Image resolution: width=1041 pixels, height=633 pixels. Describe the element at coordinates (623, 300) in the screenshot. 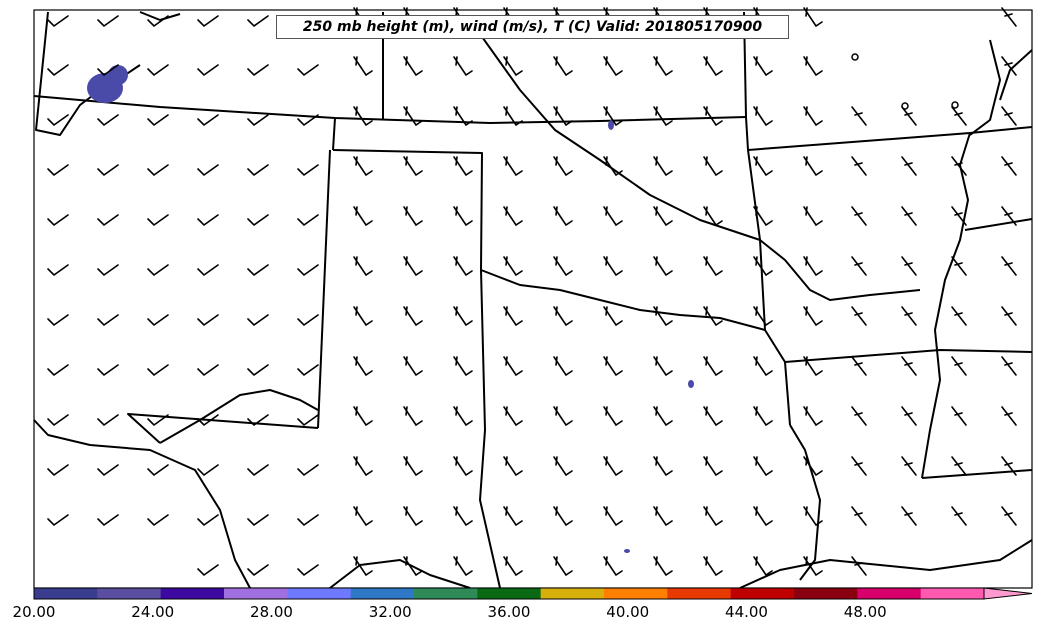

I see `boundary-red-river` at that location.